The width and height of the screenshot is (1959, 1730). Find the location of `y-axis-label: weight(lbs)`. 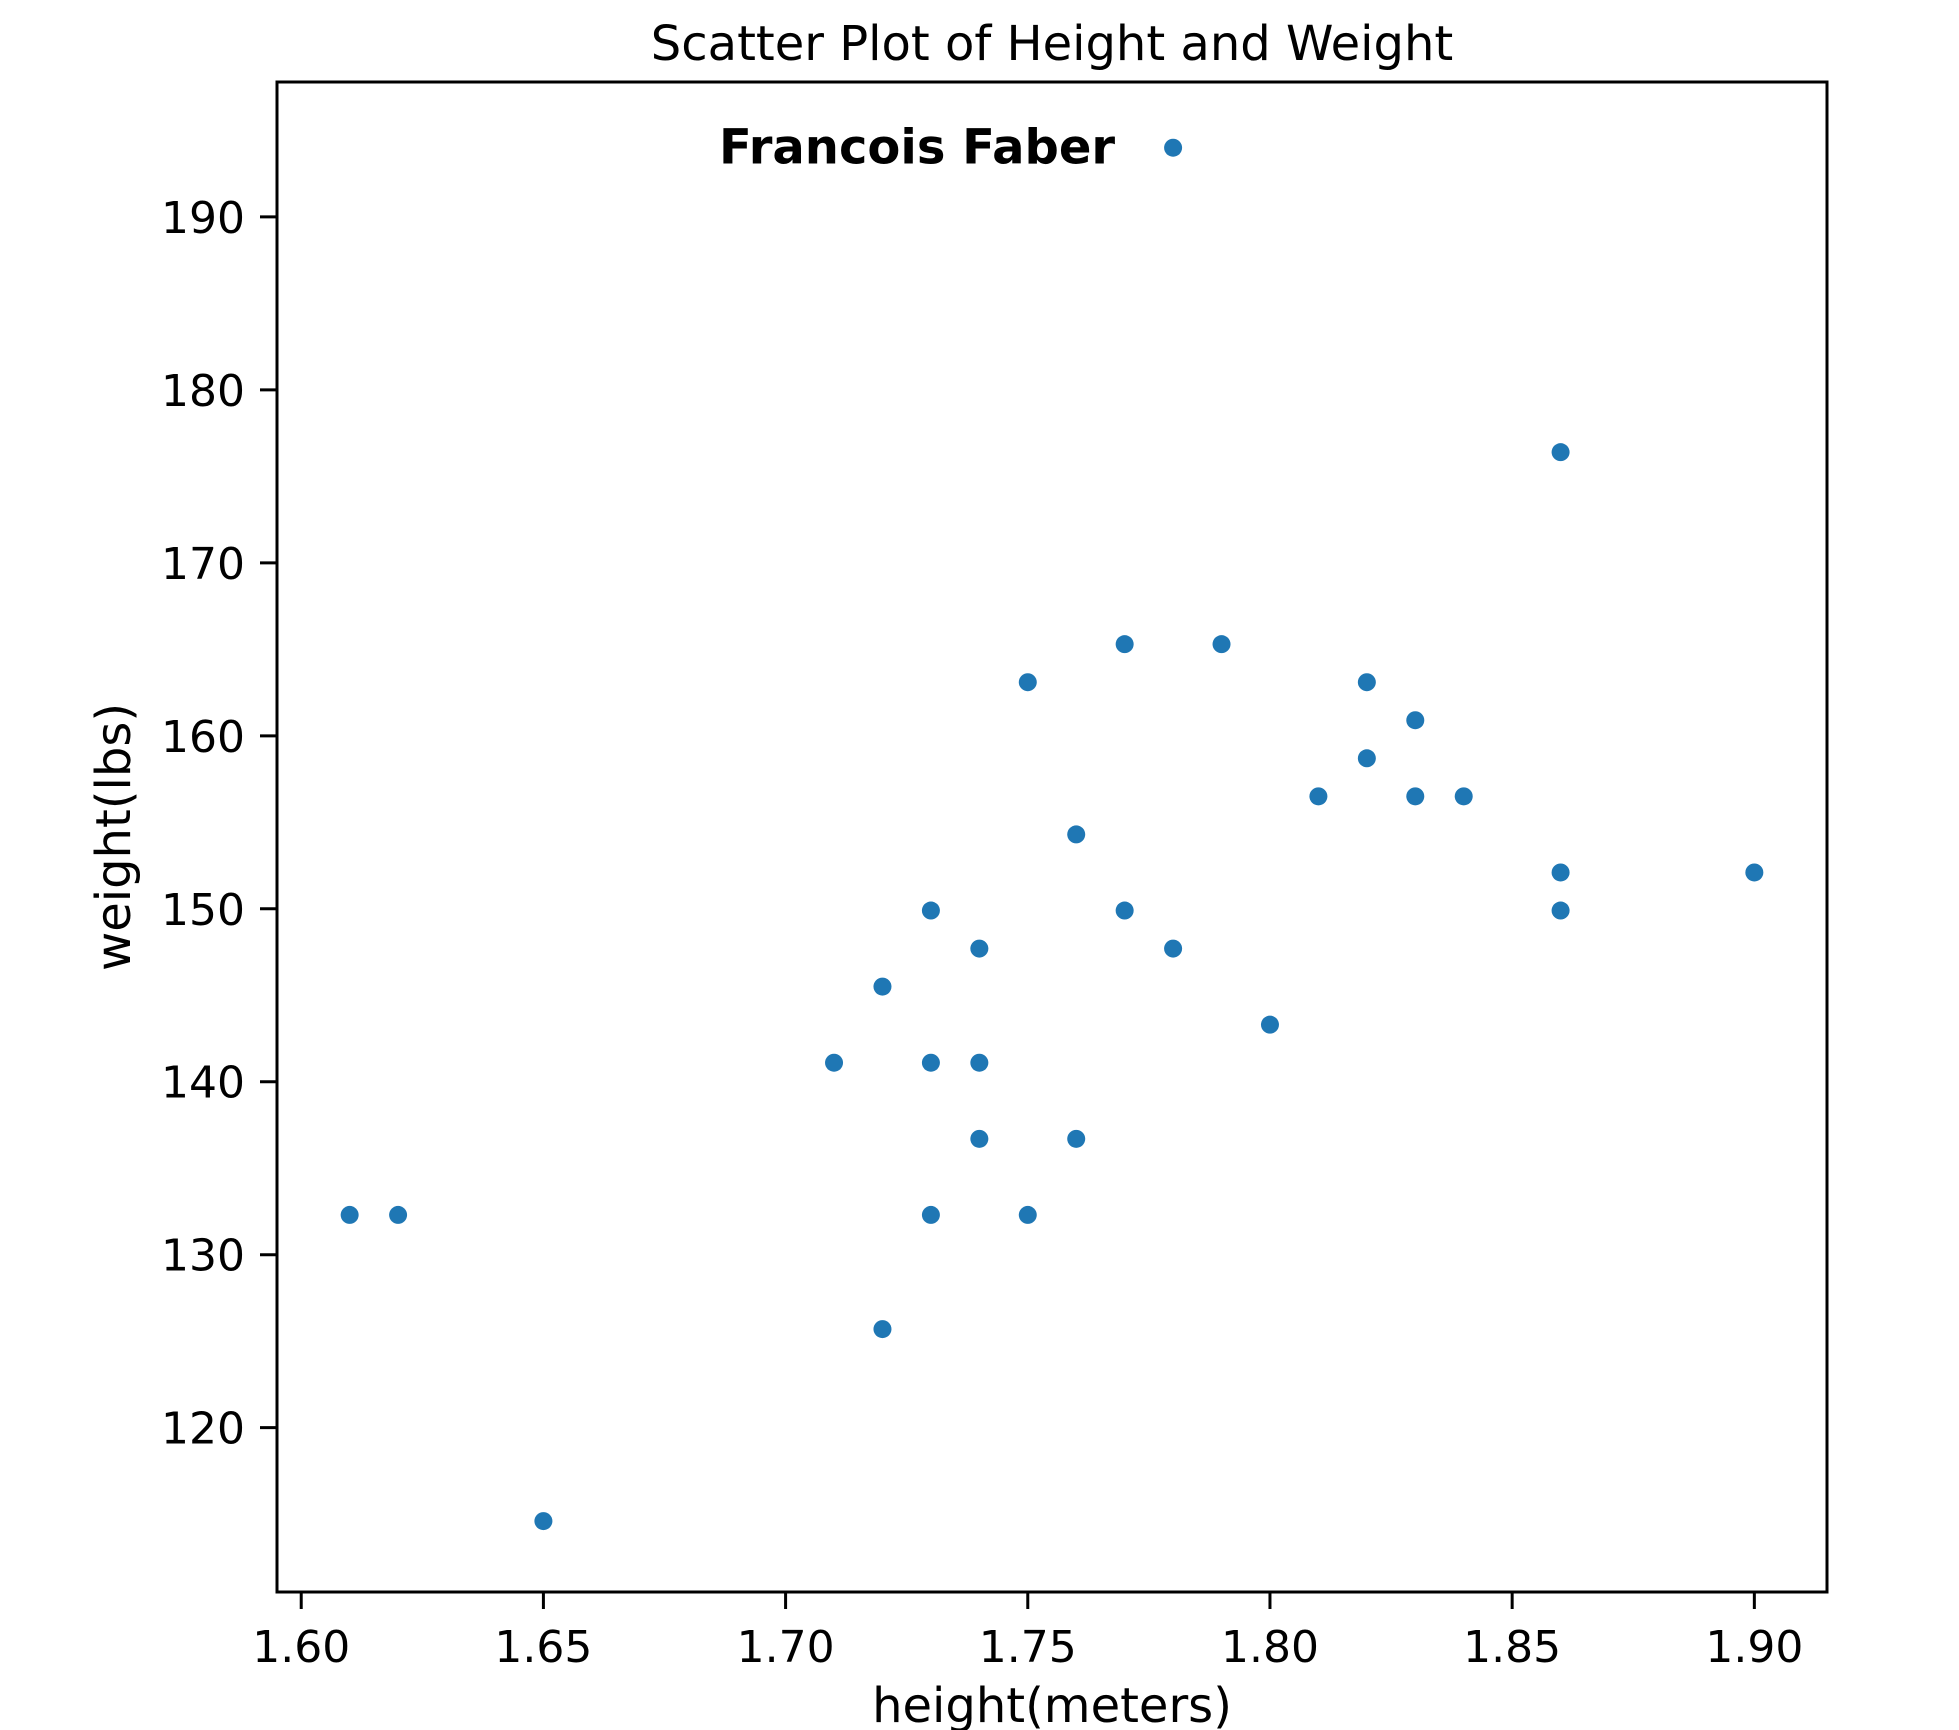

y-axis-label: weight(lbs) is located at coordinates (114, 837).